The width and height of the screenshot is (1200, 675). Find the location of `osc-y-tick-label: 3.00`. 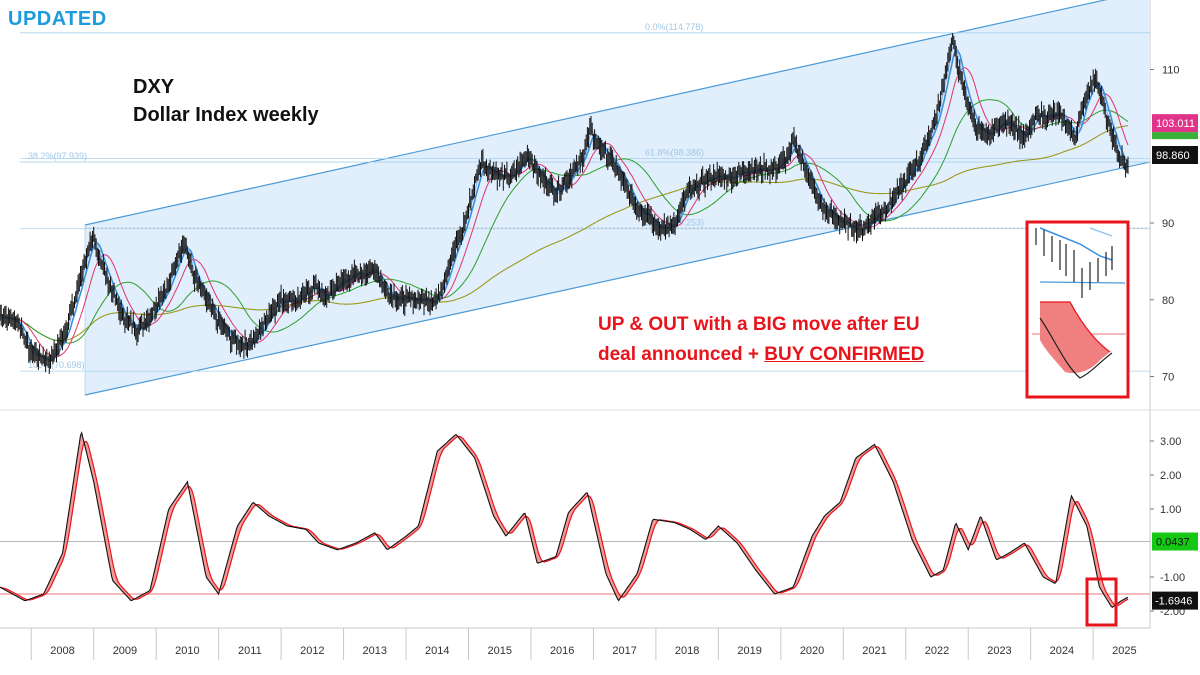

osc-y-tick-label: 3.00 is located at coordinates (1170, 442).